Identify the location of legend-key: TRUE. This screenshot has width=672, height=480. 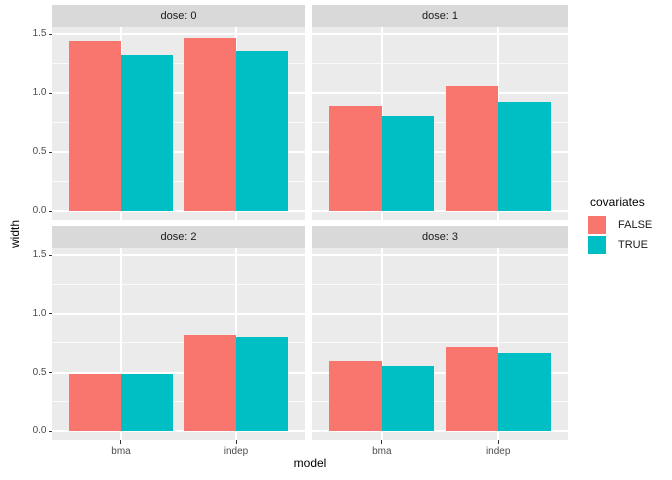
(630, 245).